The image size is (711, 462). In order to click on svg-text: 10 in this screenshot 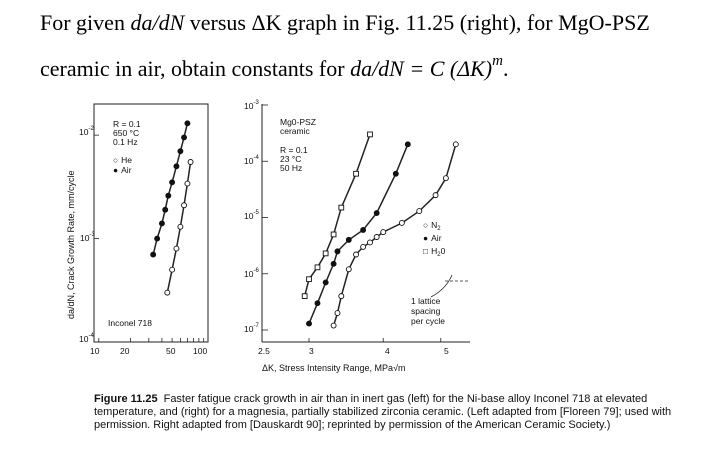, I will do `click(95, 351)`.